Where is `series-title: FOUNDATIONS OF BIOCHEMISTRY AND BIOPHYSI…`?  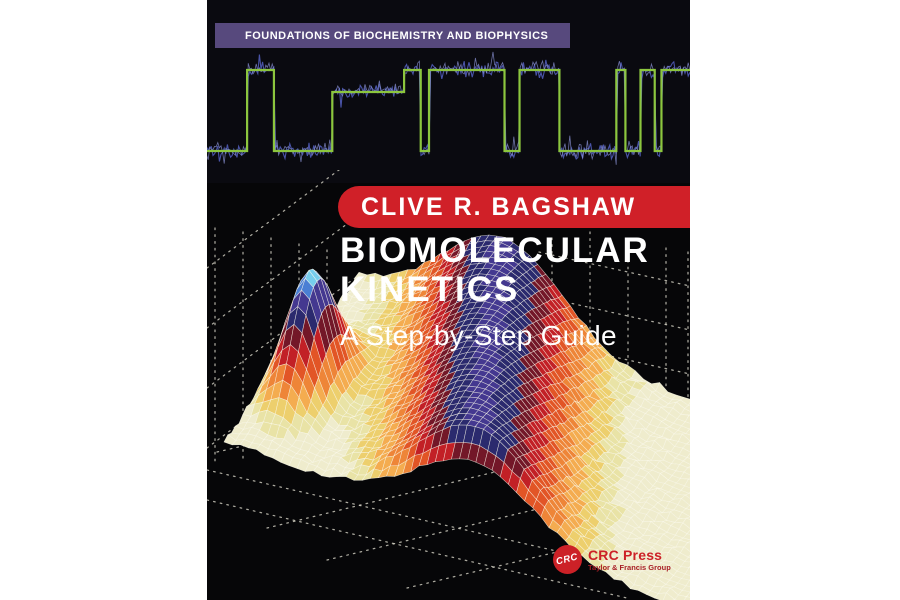
series-title: FOUNDATIONS OF BIOCHEMISTRY AND BIOPHYSI… is located at coordinates (397, 35).